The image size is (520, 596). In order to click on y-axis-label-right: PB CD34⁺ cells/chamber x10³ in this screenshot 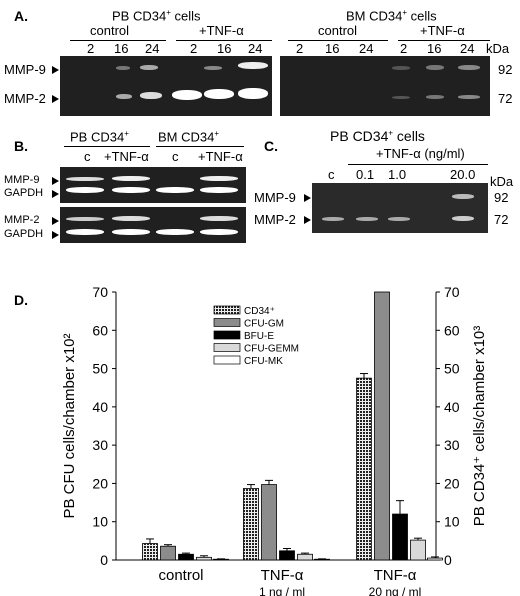, I will do `click(479, 426)`.